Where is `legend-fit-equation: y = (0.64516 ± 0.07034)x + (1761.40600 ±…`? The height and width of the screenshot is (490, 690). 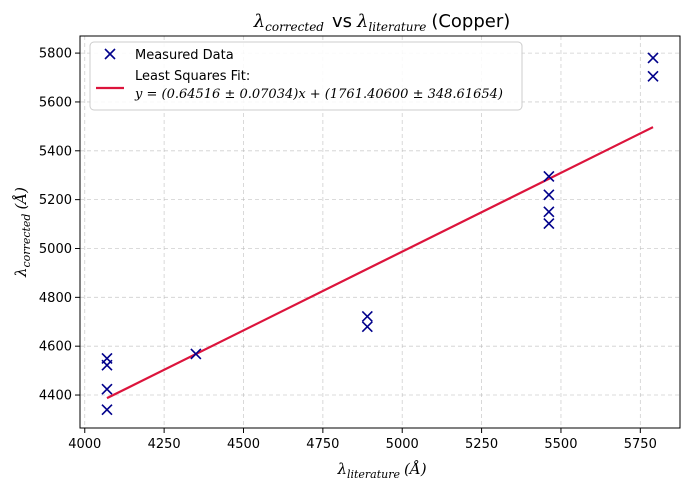
legend-fit-equation: y = (0.64516 ± 0.07034)x + (1761.40600 ±… is located at coordinates (318, 94).